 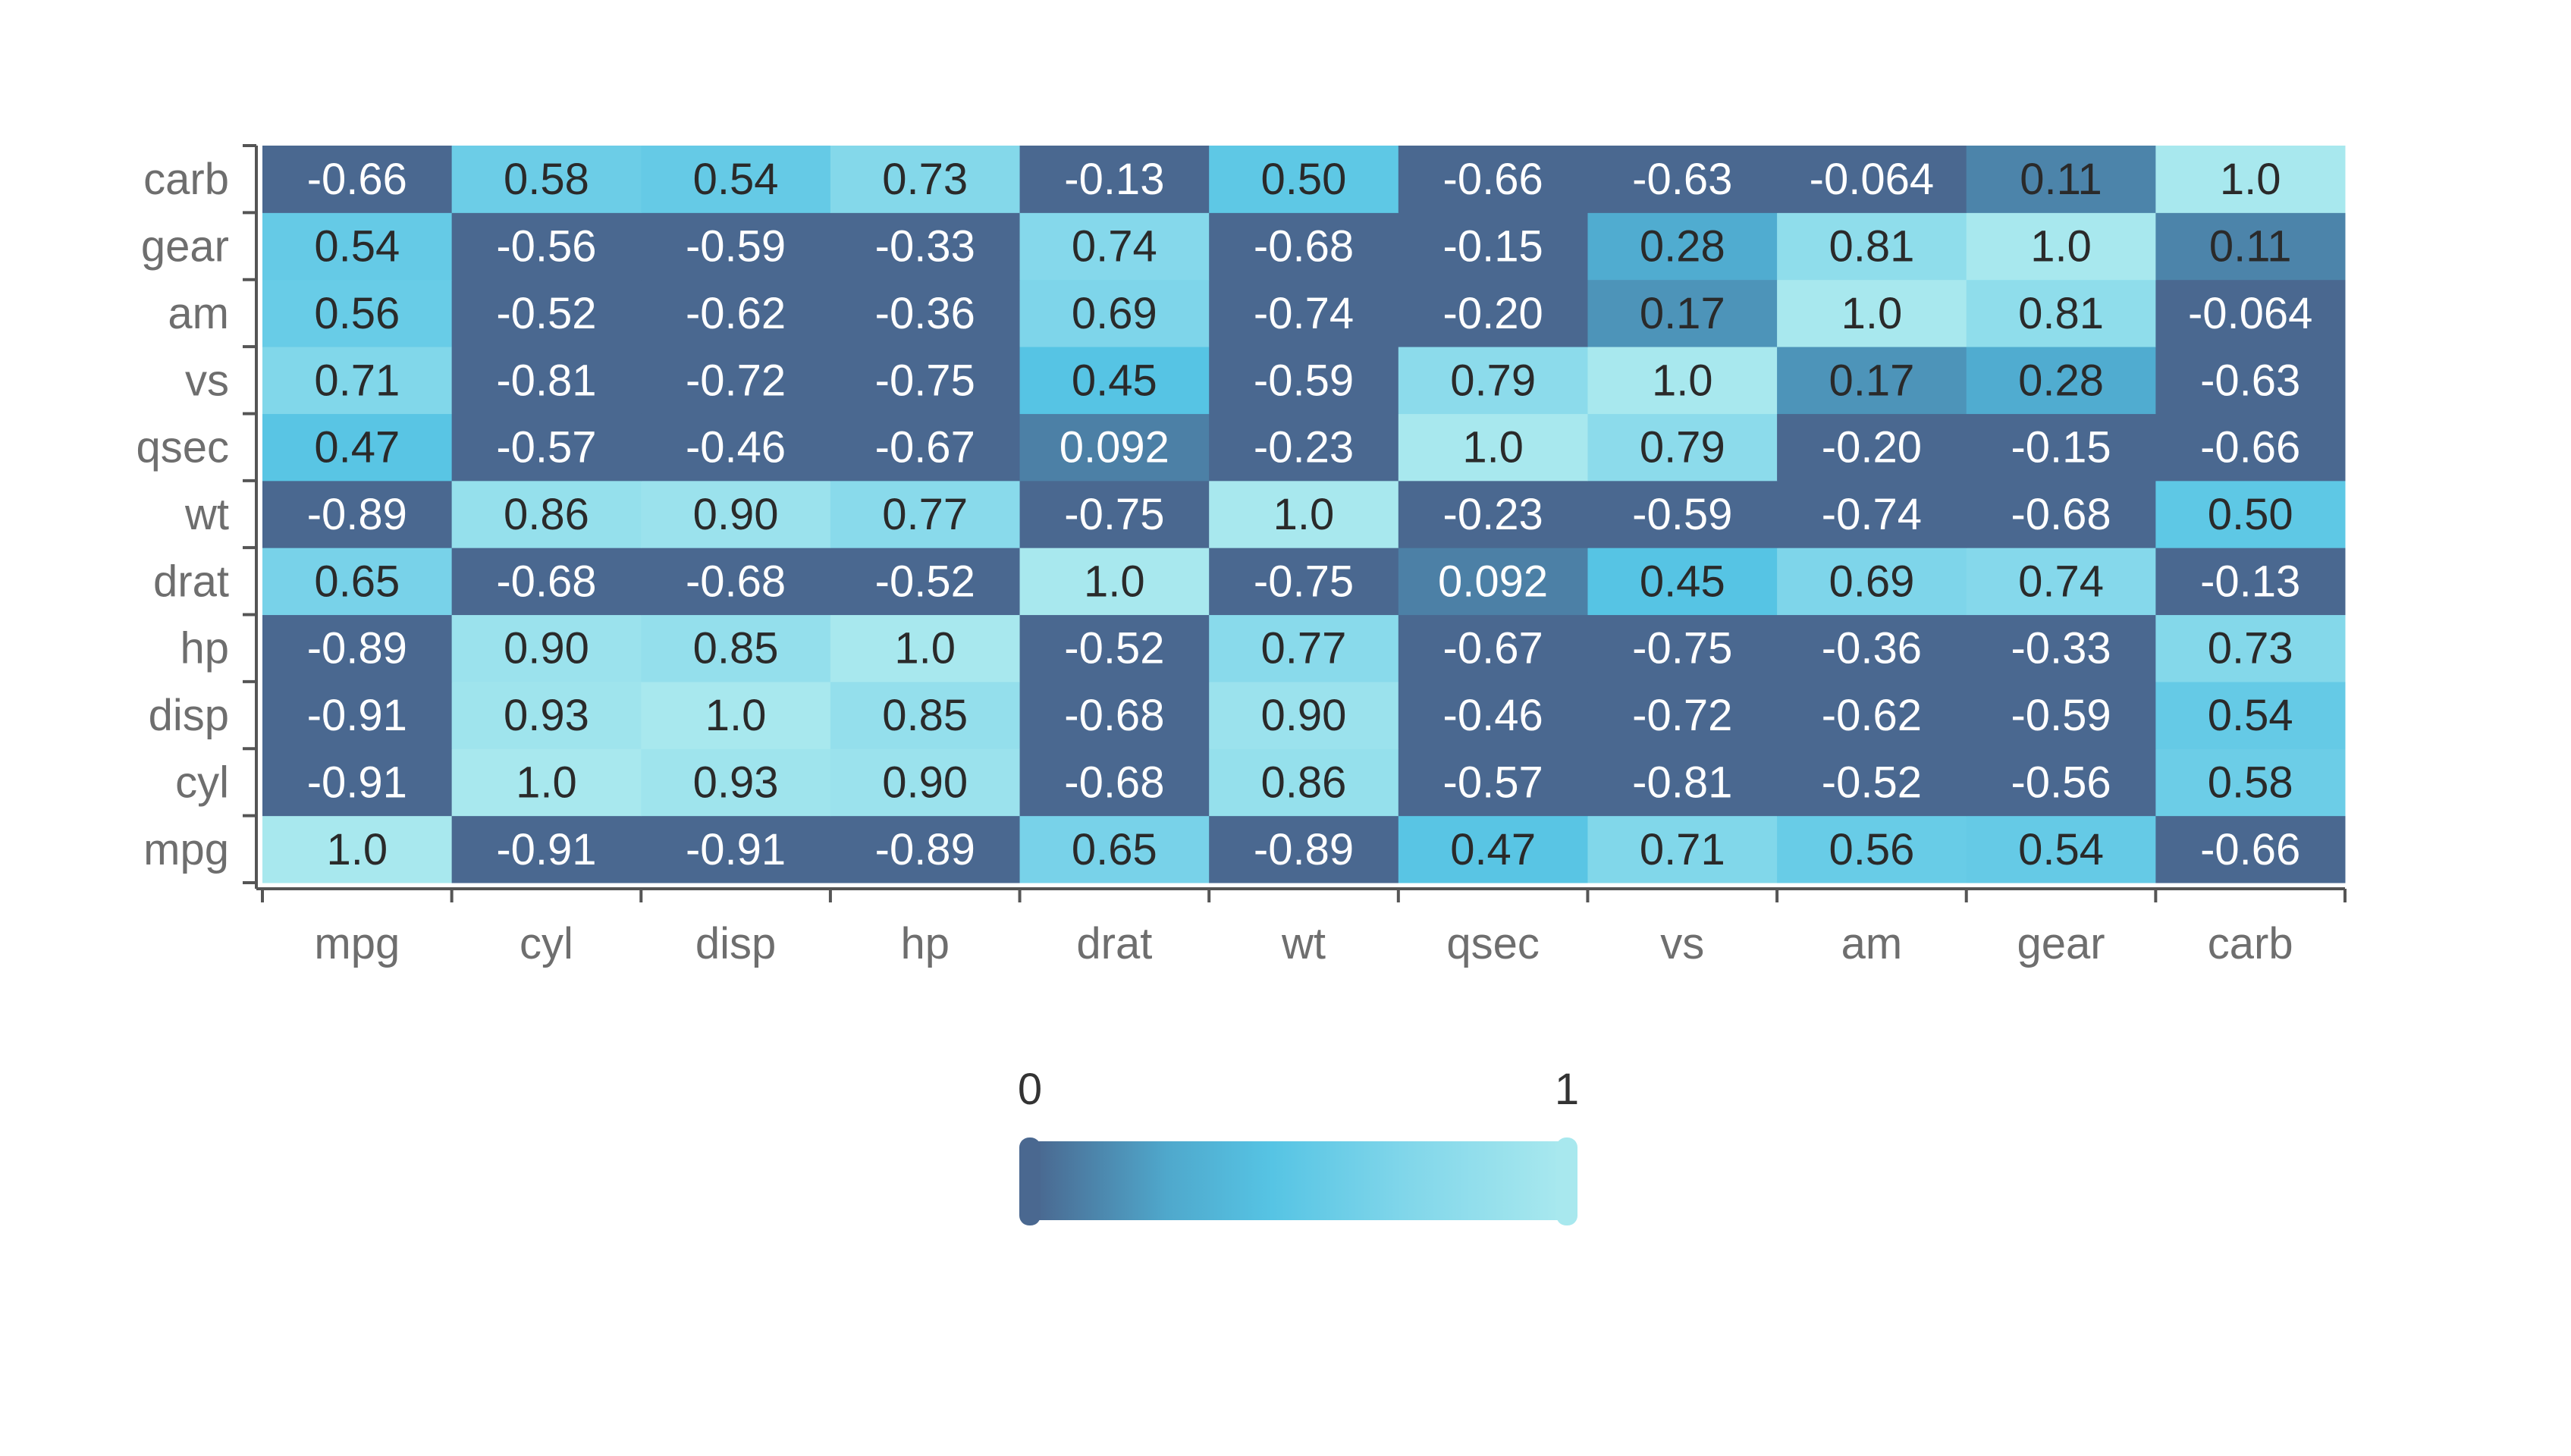 I want to click on colorbar-min-handle, so click(x=1030, y=1181).